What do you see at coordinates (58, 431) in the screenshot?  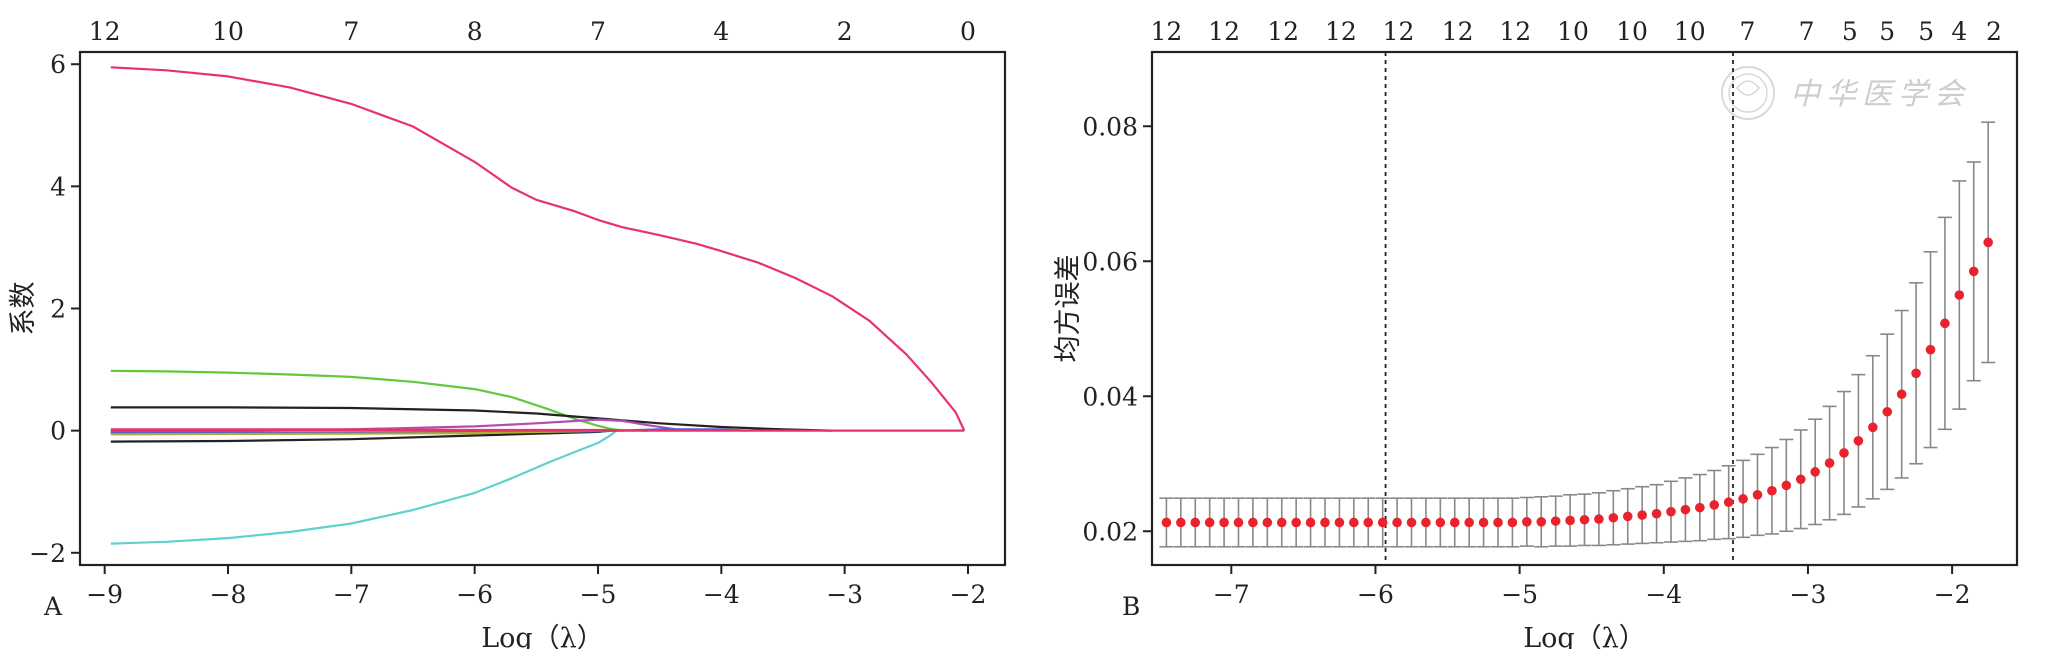 I see `y-tick-label: 0` at bounding box center [58, 431].